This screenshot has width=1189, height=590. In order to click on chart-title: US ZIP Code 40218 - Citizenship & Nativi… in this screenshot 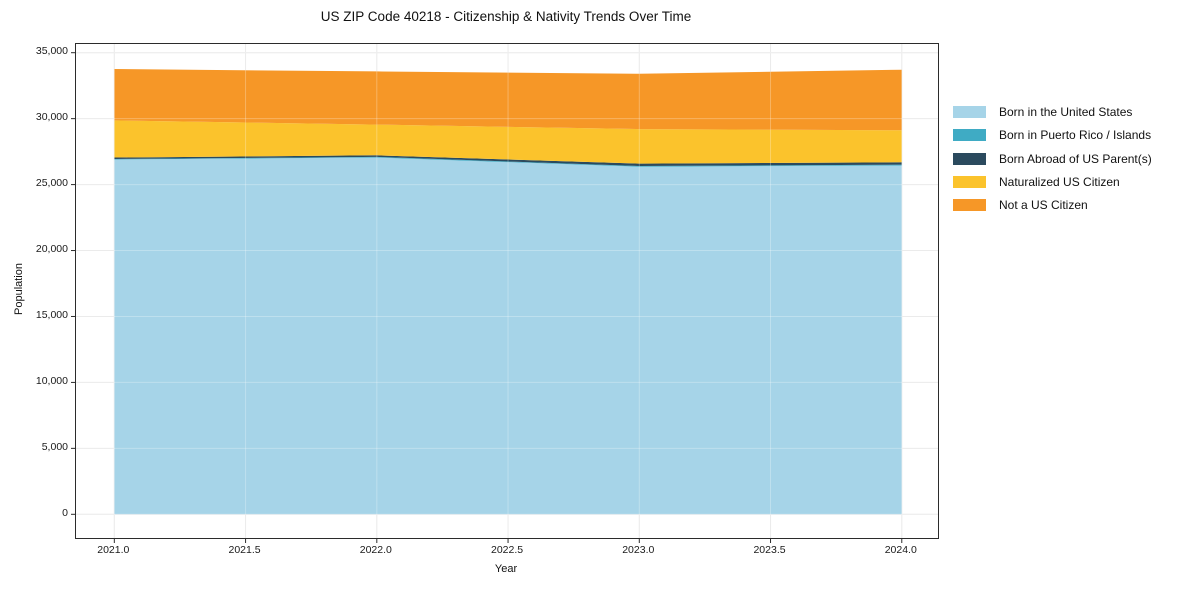, I will do `click(506, 16)`.